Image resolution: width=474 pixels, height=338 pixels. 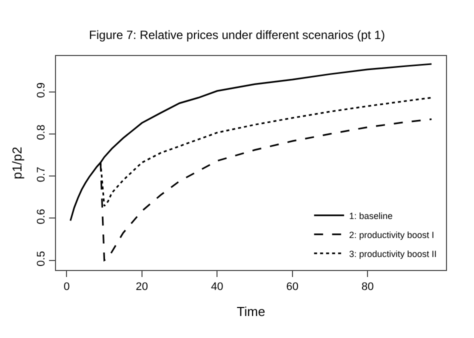 What do you see at coordinates (371, 215) in the screenshot?
I see `legend-label: 1: baseline` at bounding box center [371, 215].